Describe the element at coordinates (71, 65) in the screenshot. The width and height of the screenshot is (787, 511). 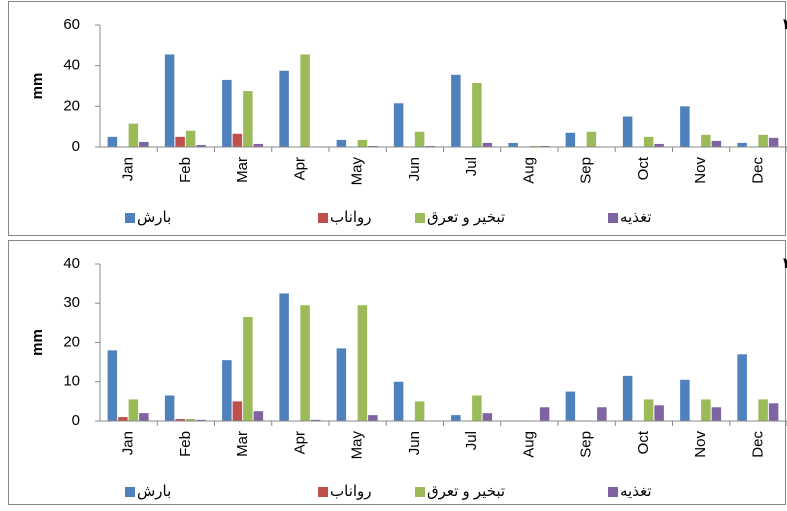
I see `y-tick-label: 40` at that location.